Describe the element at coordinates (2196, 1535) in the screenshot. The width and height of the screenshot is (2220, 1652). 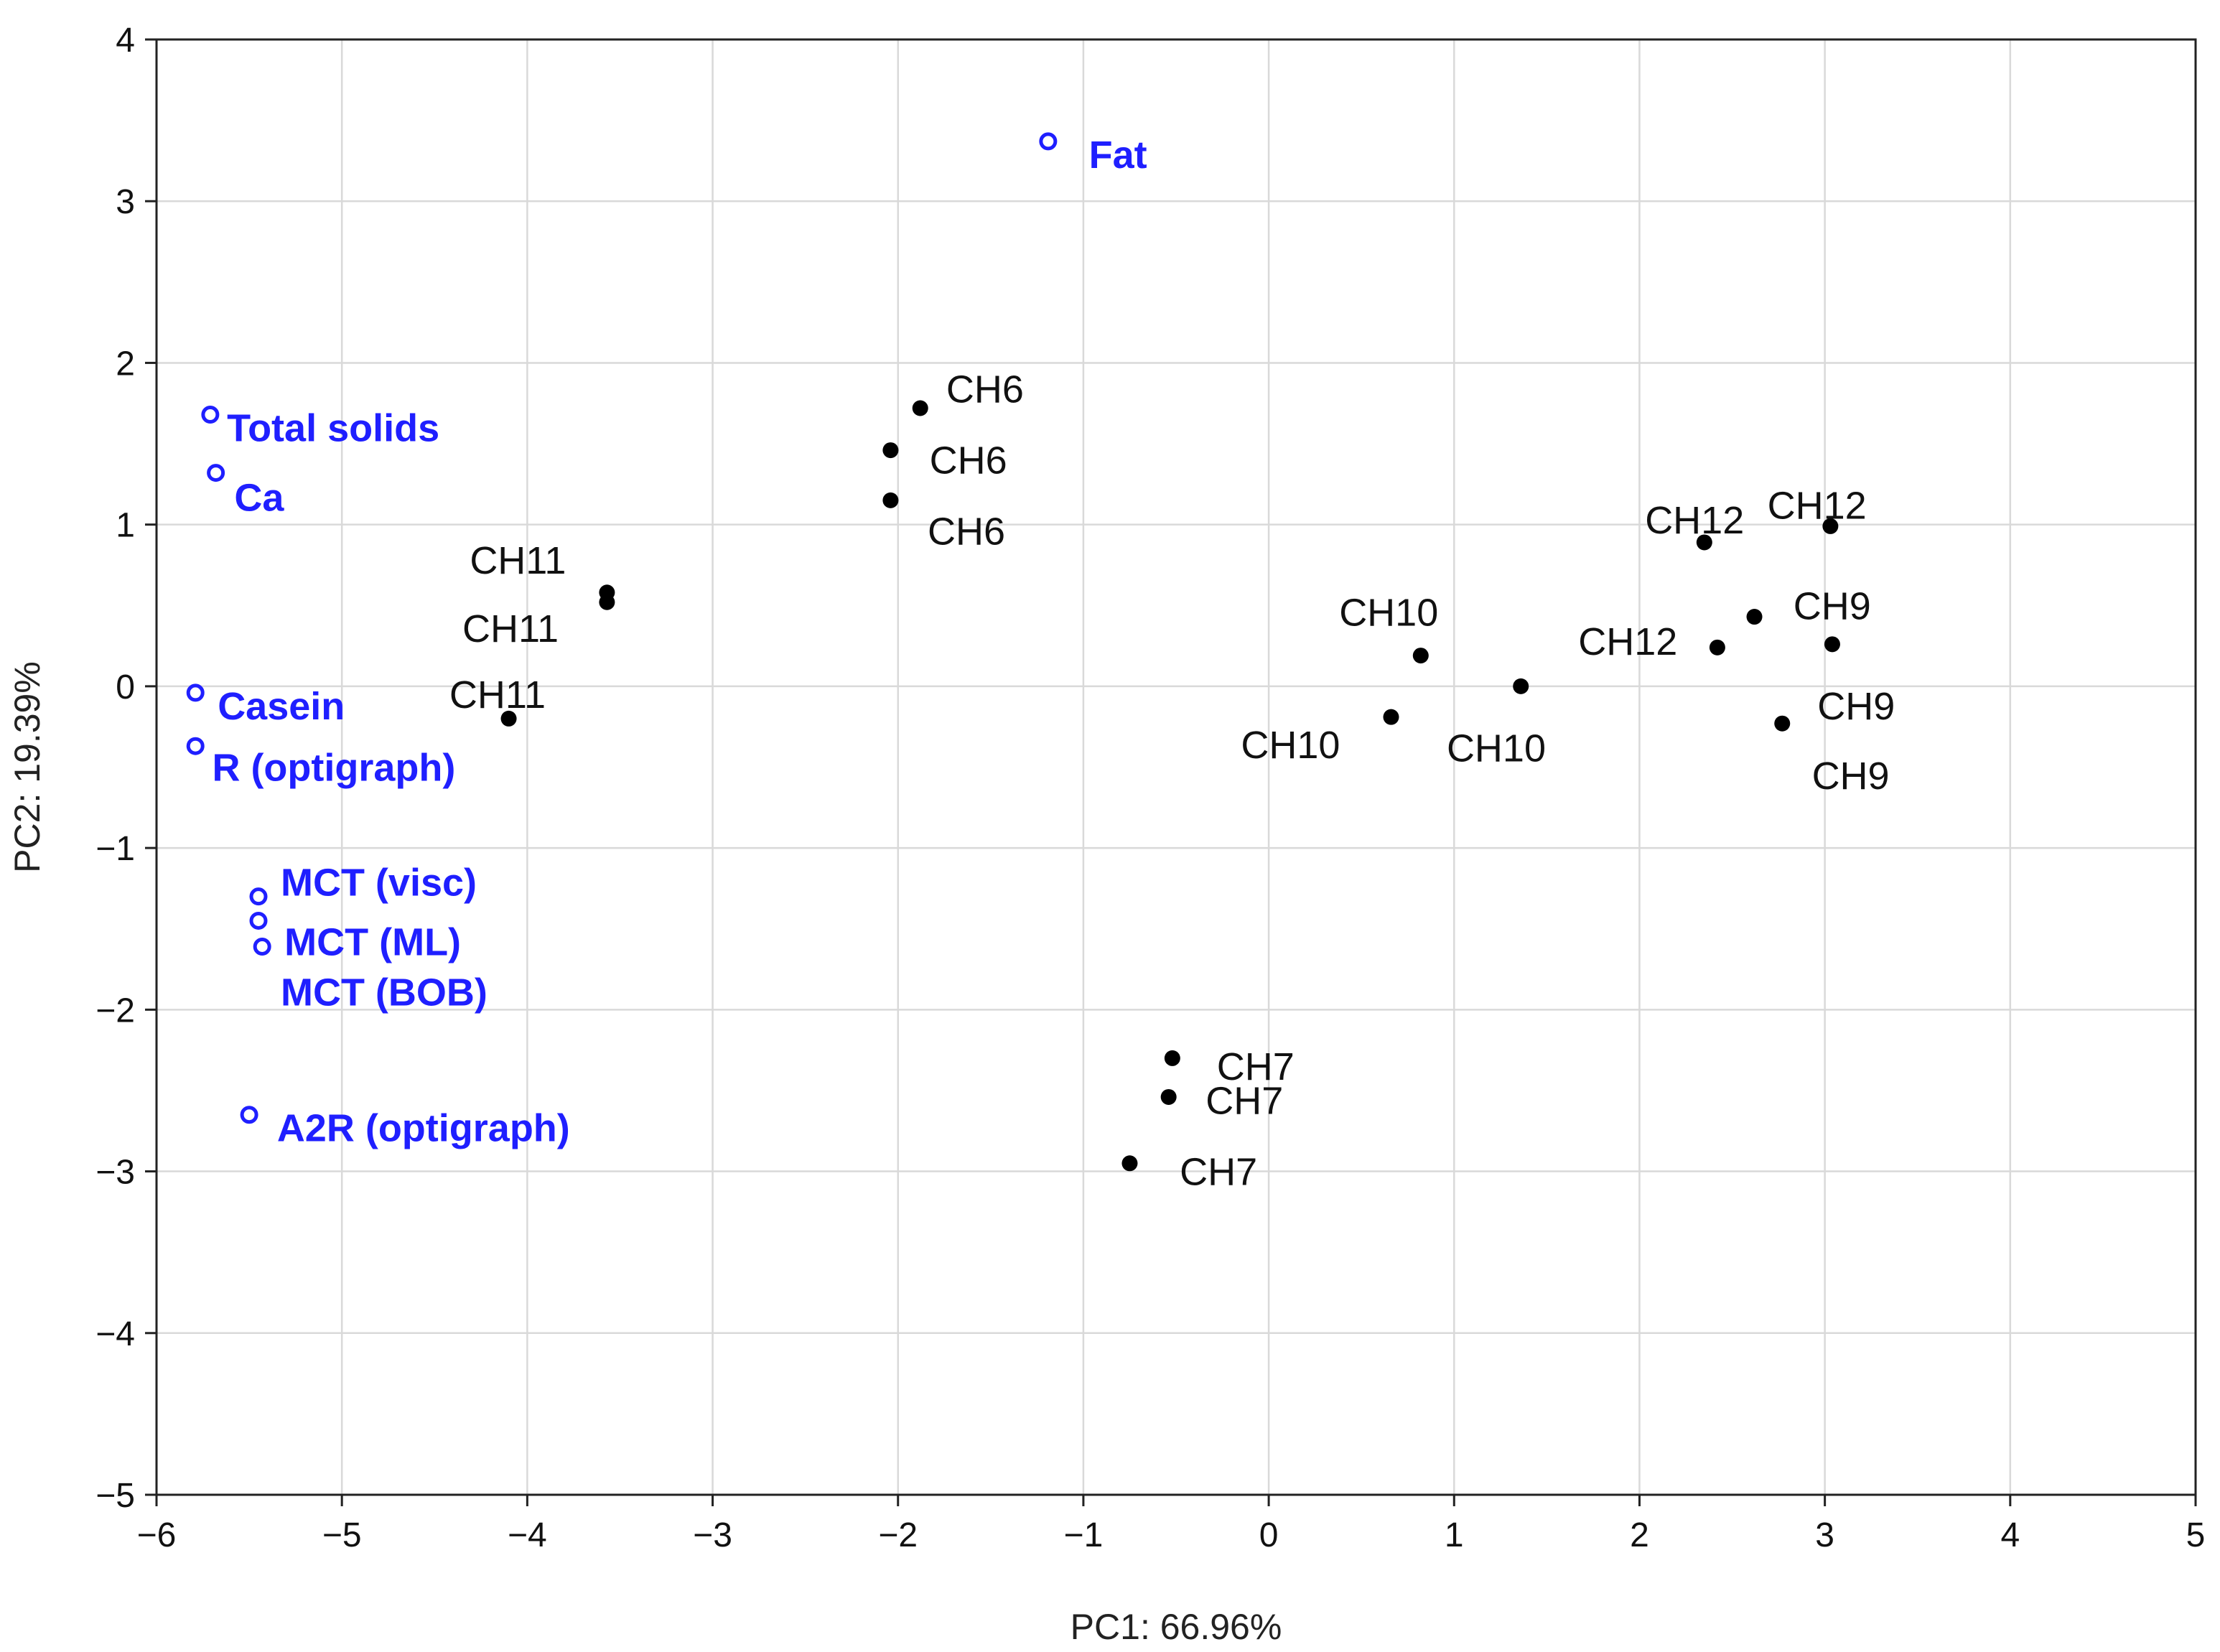
I see `x-tick-label: 5` at that location.